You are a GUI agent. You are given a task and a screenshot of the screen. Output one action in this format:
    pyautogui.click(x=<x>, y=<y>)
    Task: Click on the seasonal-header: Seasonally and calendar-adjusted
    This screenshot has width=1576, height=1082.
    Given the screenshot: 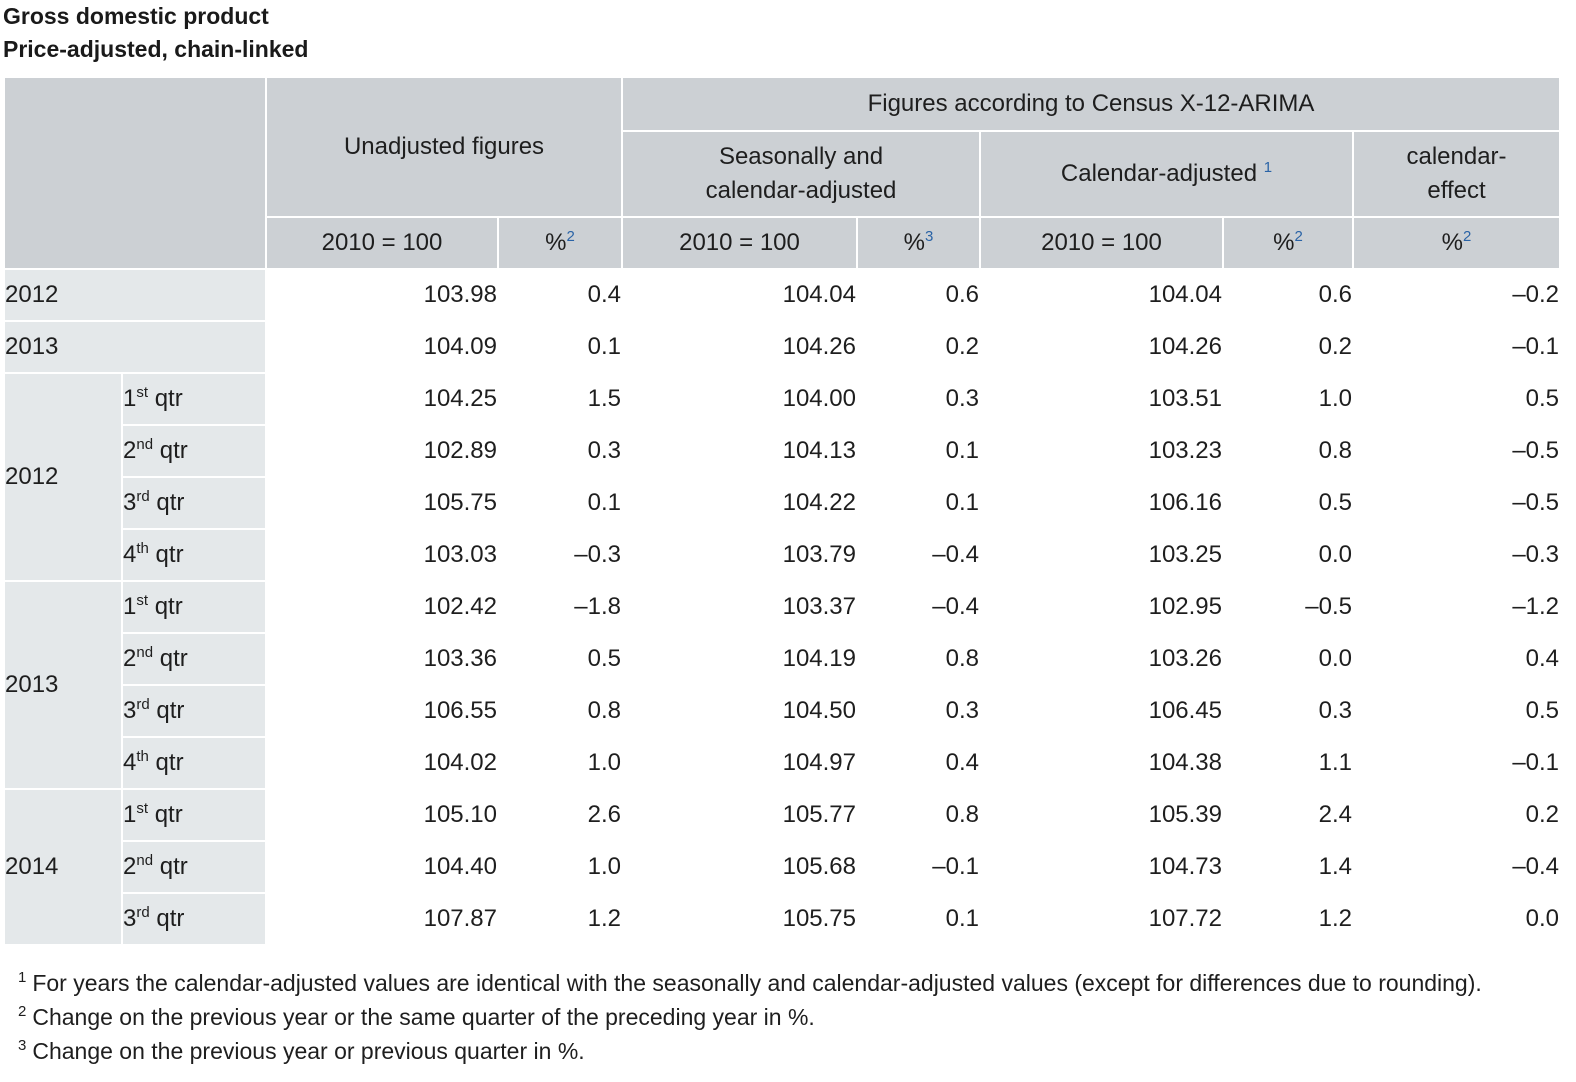 What is the action you would take?
    pyautogui.click(x=801, y=174)
    